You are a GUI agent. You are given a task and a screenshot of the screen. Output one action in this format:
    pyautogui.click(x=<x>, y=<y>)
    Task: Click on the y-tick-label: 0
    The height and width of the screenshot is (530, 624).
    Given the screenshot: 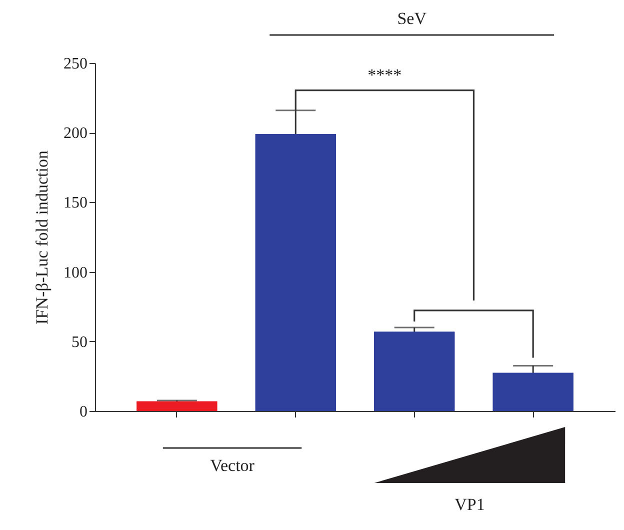 What is the action you would take?
    pyautogui.click(x=84, y=412)
    